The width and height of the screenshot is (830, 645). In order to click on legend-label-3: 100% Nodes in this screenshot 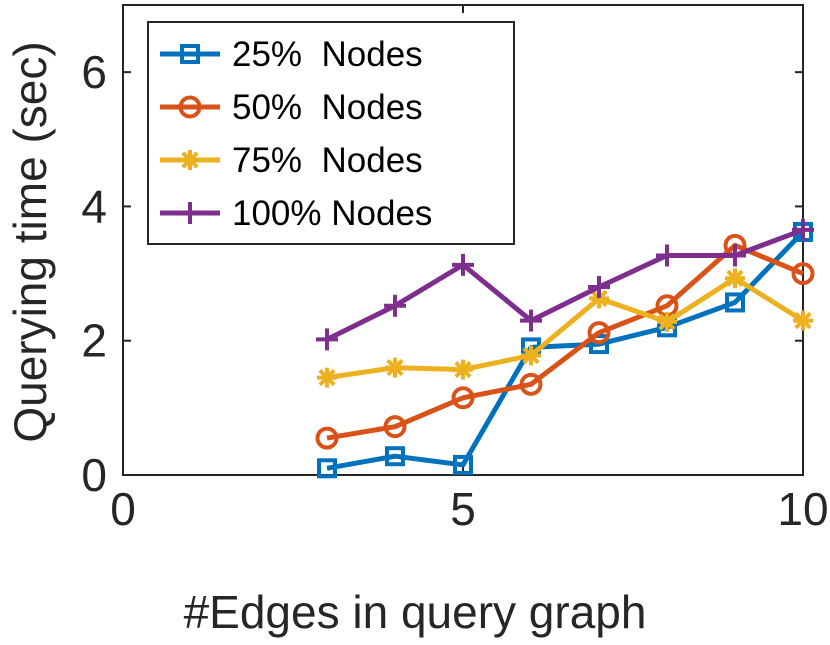, I will do `click(332, 213)`.